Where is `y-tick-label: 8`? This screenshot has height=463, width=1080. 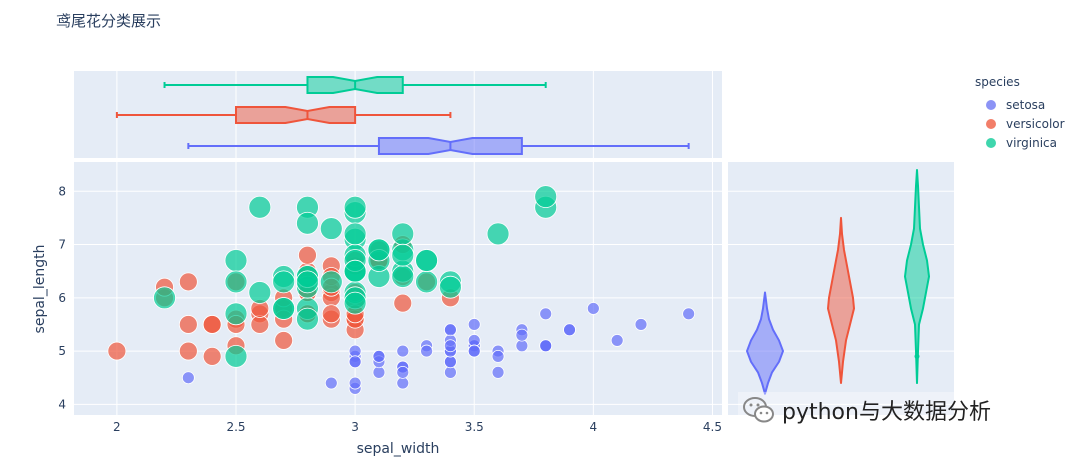
y-tick-label: 8 is located at coordinates (62, 191).